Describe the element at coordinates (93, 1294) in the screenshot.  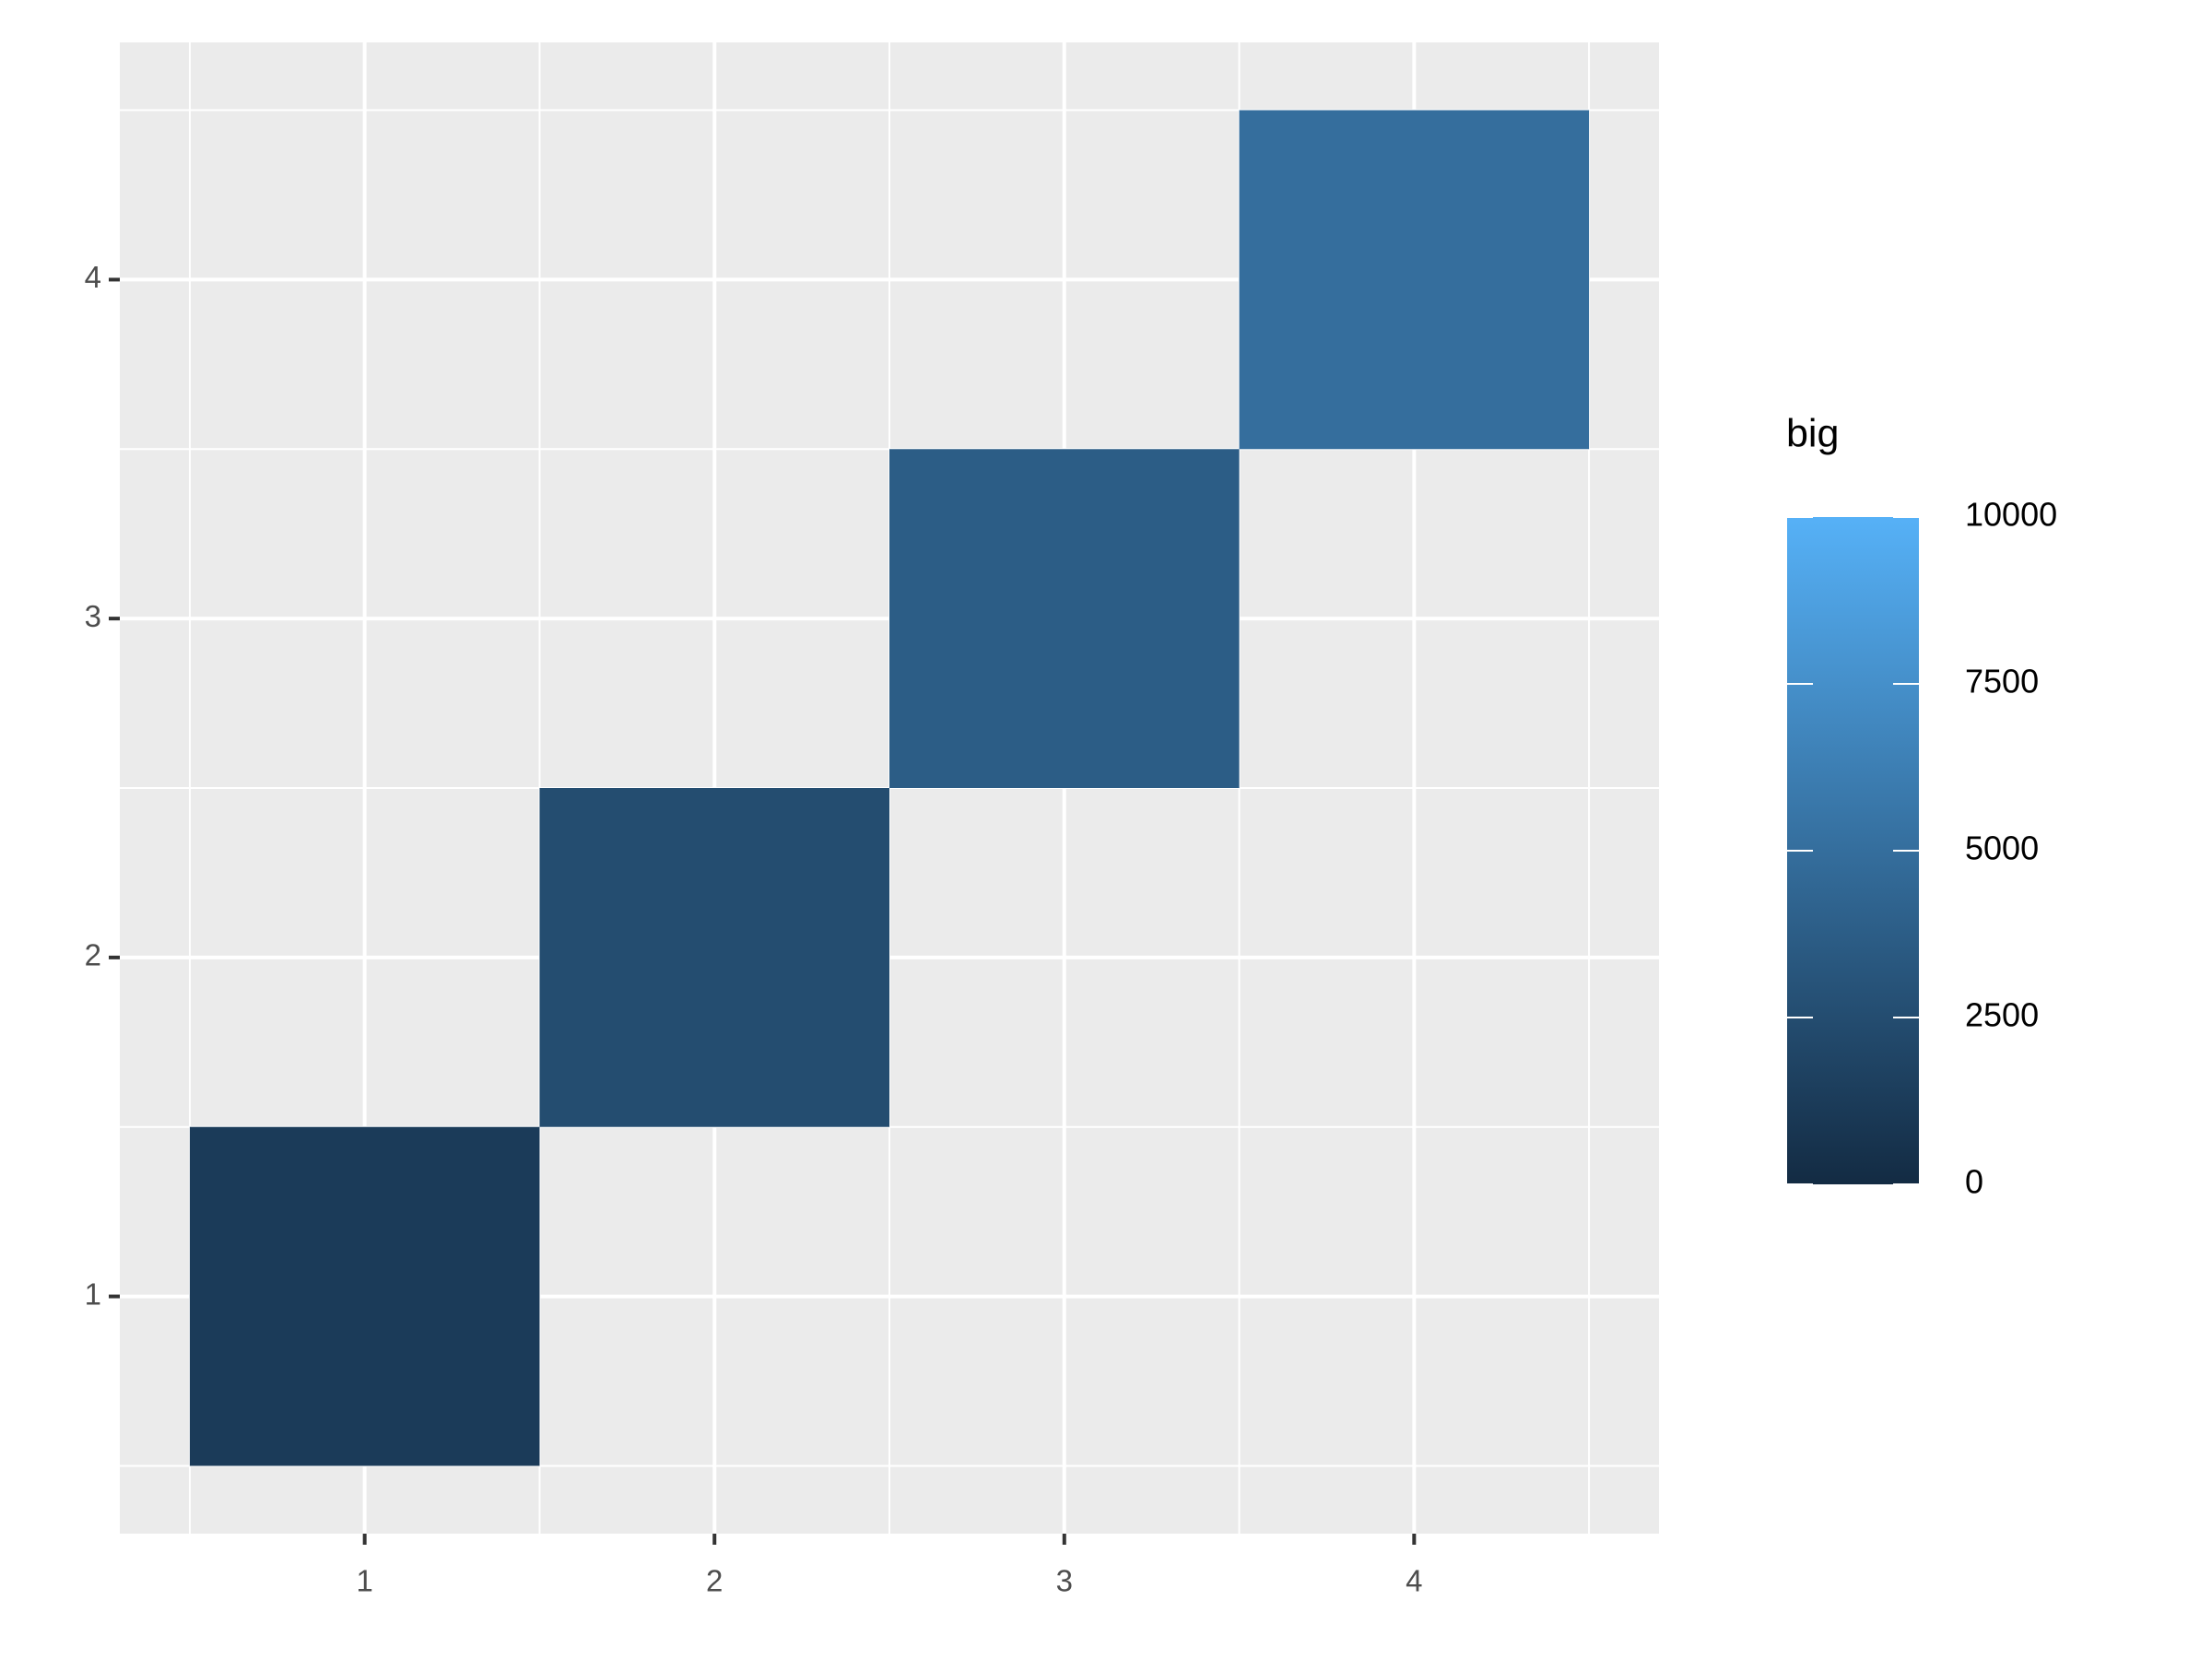
I see `y-tick-label: 1` at that location.